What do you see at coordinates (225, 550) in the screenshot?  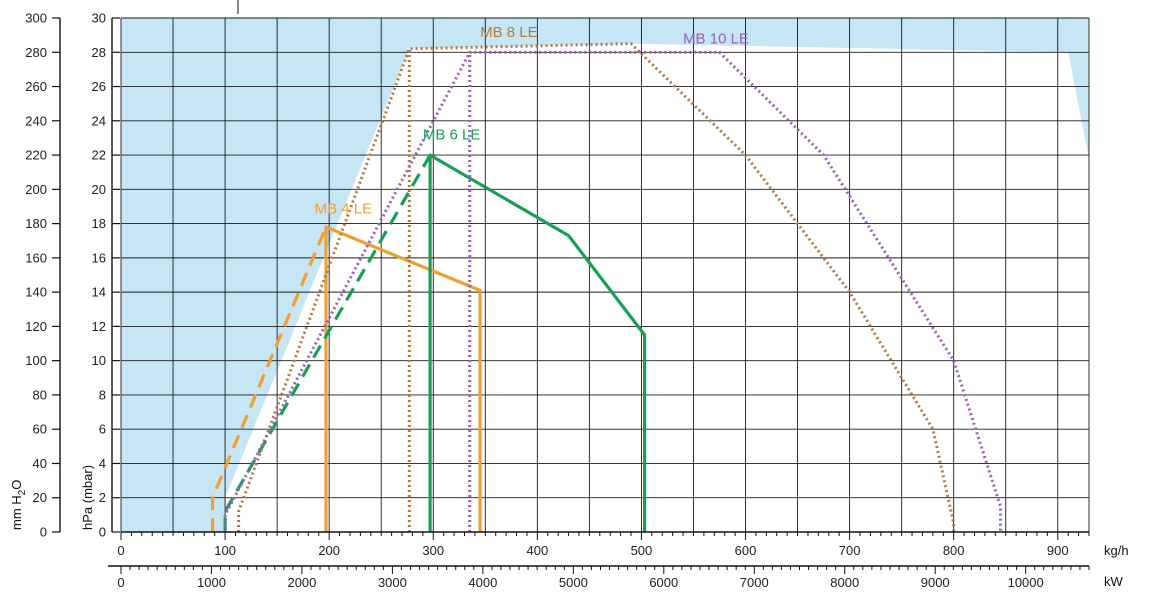 I see `kgh-tick-label: 100` at bounding box center [225, 550].